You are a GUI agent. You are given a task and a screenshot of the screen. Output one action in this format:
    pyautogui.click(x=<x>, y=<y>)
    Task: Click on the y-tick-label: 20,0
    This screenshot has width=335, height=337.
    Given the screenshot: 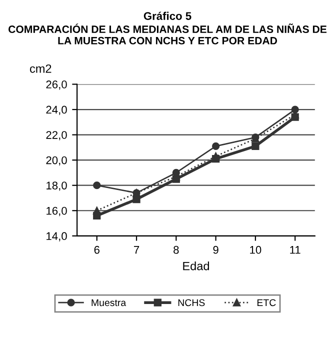 What is the action you would take?
    pyautogui.click(x=56, y=161)
    